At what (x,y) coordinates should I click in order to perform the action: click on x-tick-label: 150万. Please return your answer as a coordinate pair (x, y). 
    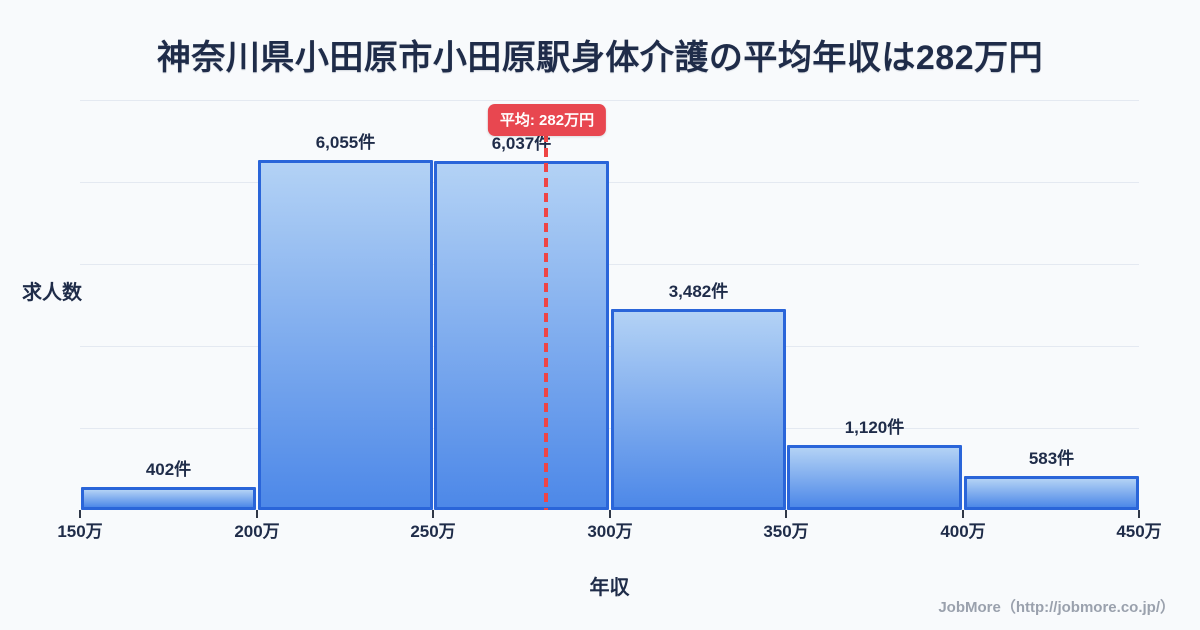
    Looking at the image, I should click on (80, 531).